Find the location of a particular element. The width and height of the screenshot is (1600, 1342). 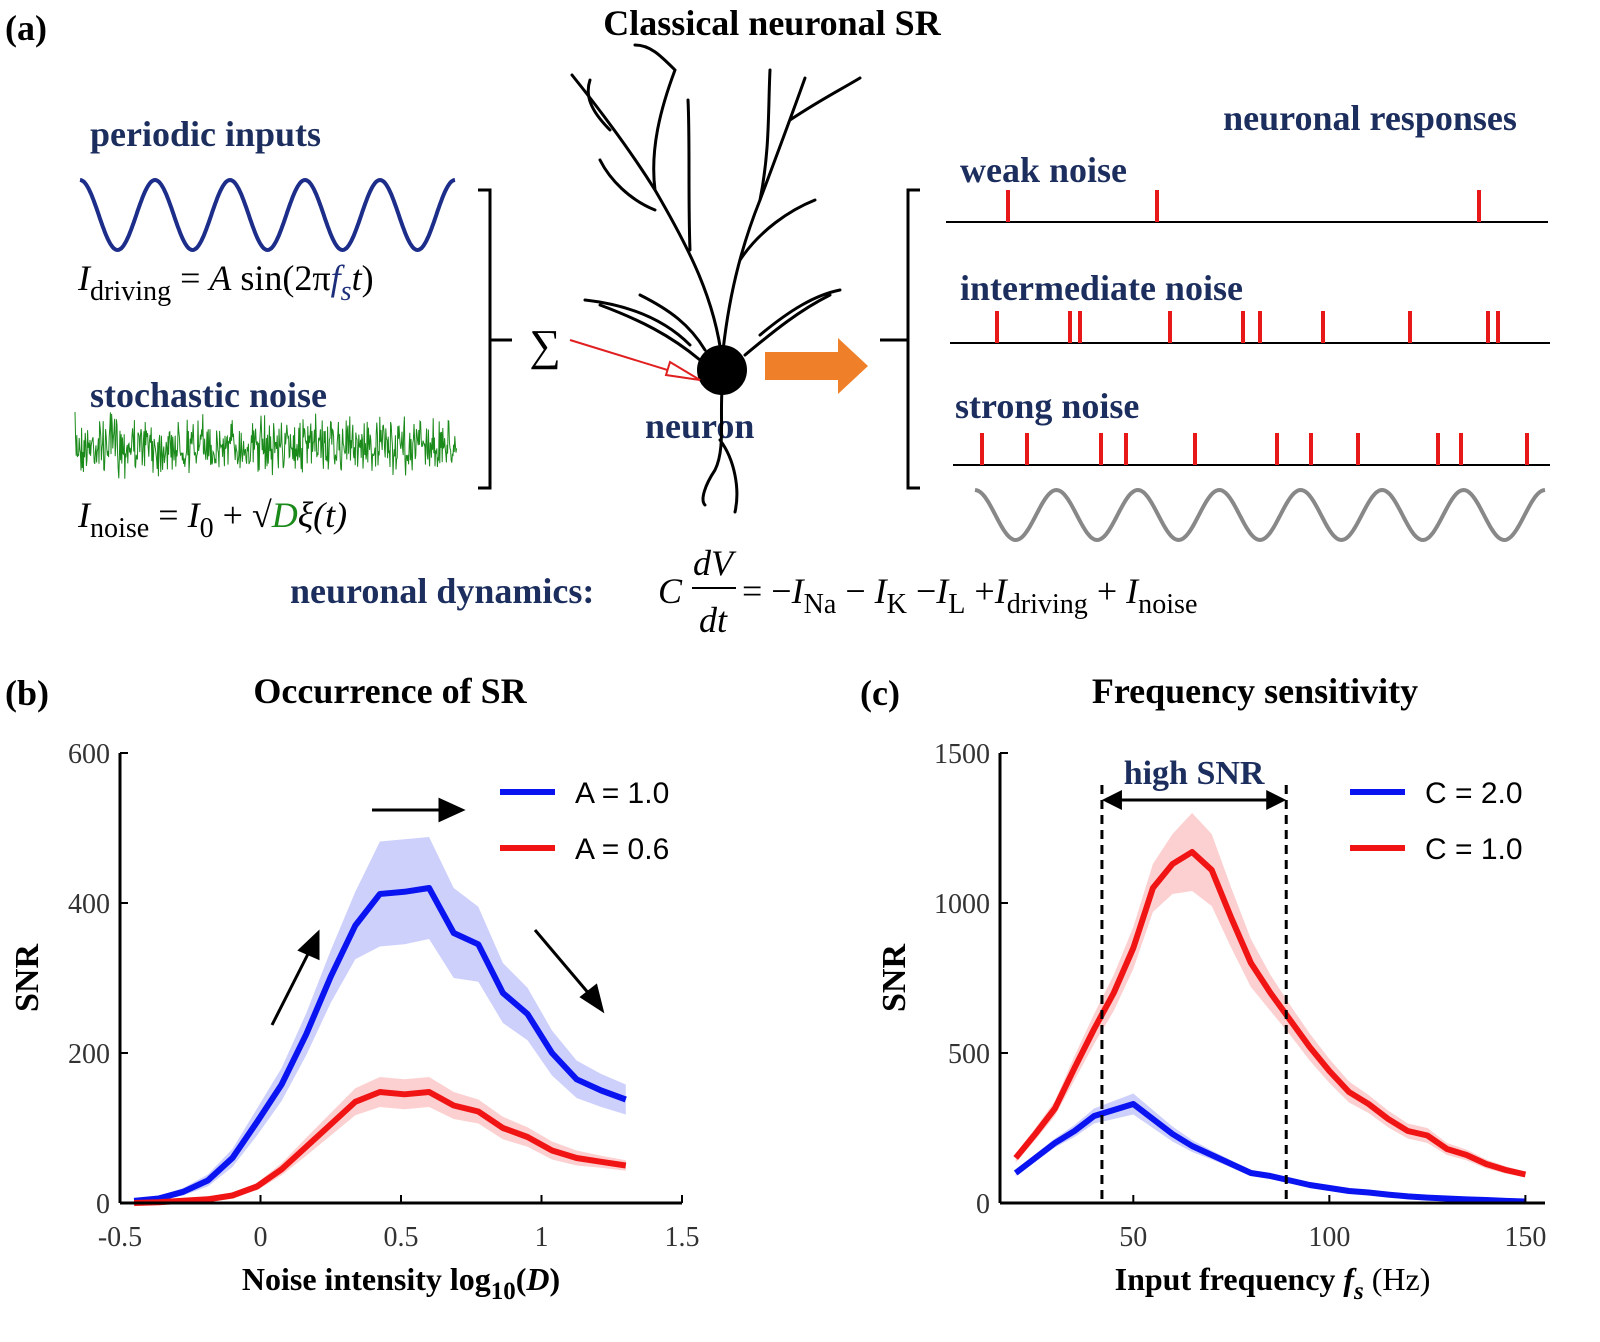

y-tick-label: 600 is located at coordinates (89, 754).